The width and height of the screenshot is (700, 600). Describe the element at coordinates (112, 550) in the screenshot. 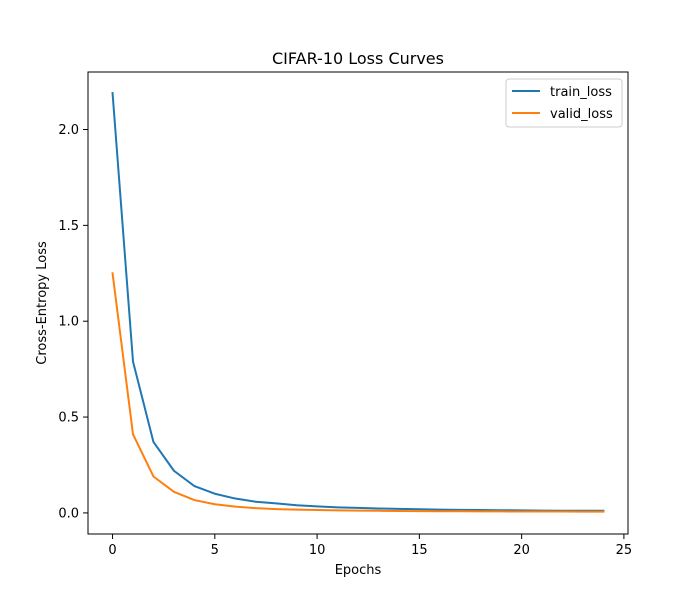

I see `x-tick-label: 0` at that location.